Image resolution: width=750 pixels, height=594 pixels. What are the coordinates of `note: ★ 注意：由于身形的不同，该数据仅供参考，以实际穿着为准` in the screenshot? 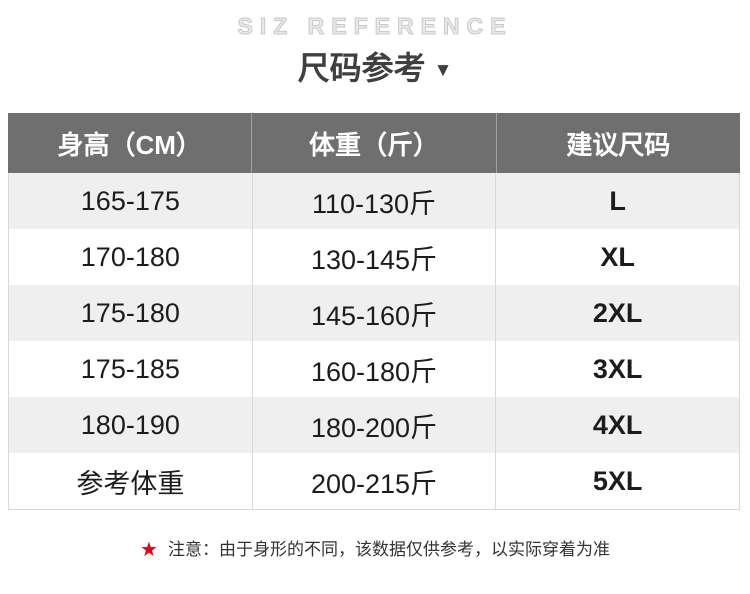 It's located at (375, 550).